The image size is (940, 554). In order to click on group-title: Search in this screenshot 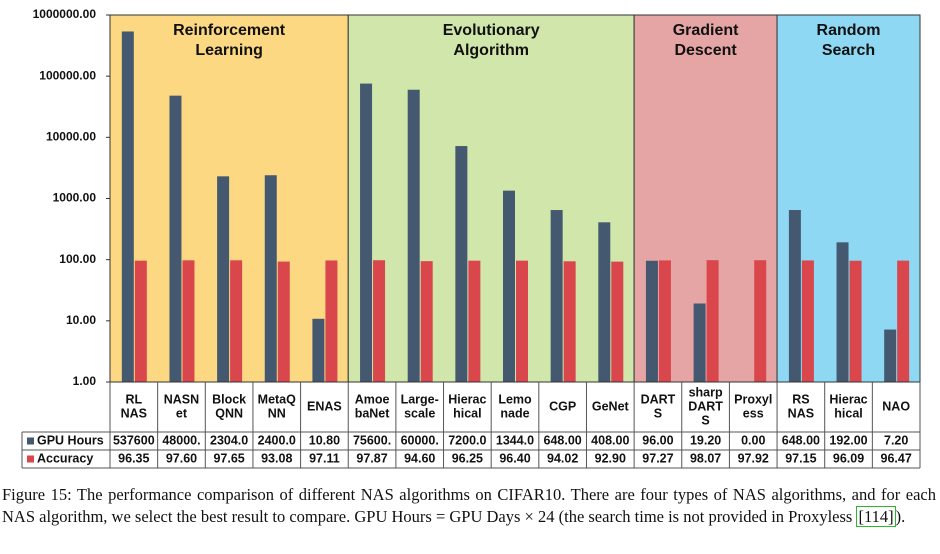, I will do `click(848, 50)`.